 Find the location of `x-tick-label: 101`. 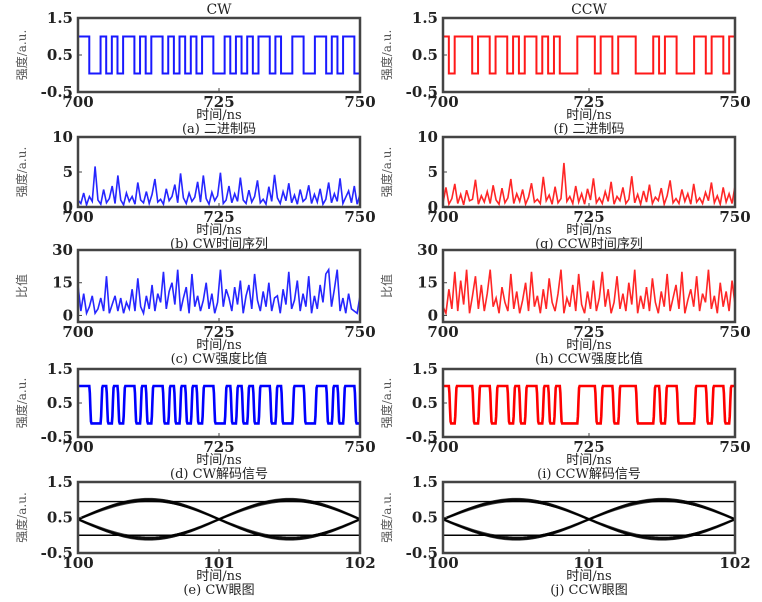

x-tick-label: 101 is located at coordinates (588, 563).